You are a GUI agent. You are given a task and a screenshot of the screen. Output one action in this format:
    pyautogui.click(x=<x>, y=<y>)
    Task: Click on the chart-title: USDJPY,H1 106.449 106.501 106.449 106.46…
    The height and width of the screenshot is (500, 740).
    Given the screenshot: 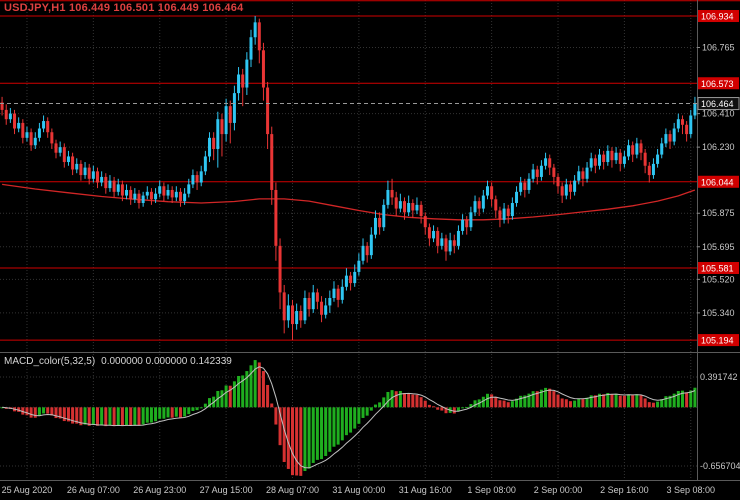 What is the action you would take?
    pyautogui.click(x=124, y=8)
    